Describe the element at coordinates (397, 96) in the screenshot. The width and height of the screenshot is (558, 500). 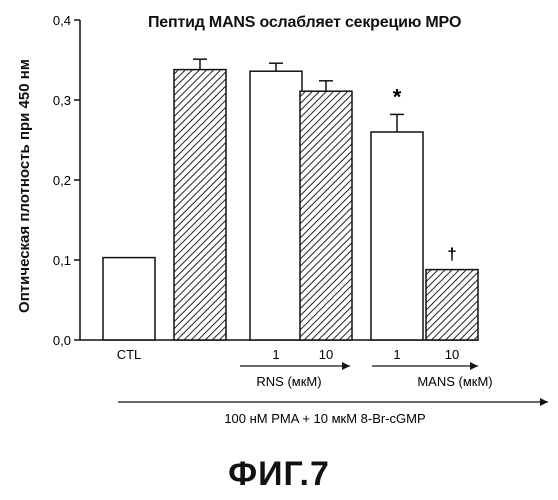
I see `significance-mark: *` at that location.